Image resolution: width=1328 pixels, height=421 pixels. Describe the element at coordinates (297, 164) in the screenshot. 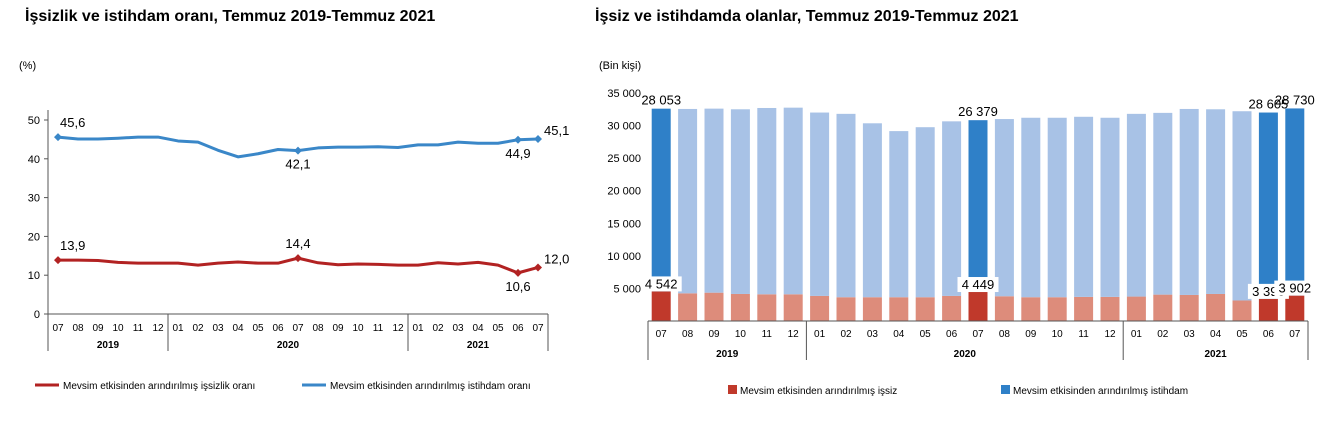

I see `data-label: 42,1` at that location.